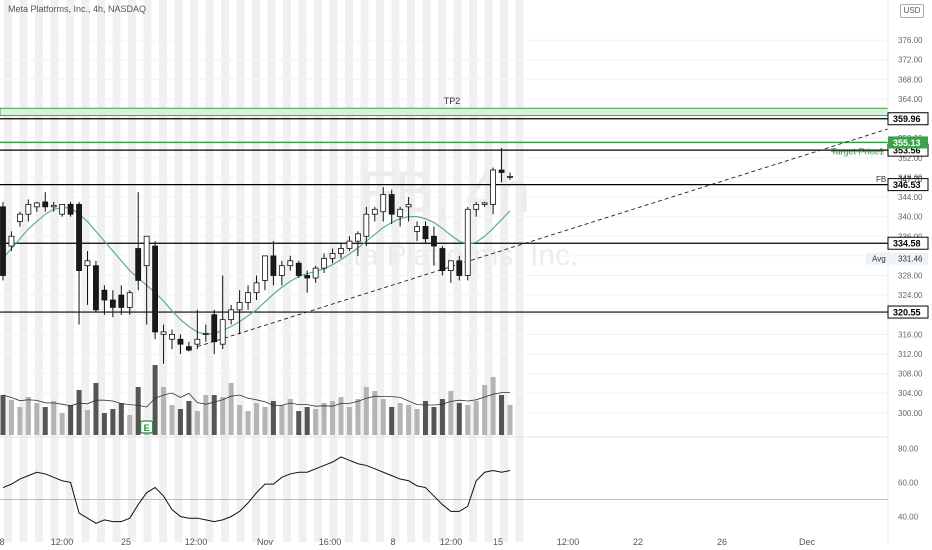 The height and width of the screenshot is (550, 932). Describe the element at coordinates (910, 79) in the screenshot. I see `price-tick-label: 368.00` at that location.